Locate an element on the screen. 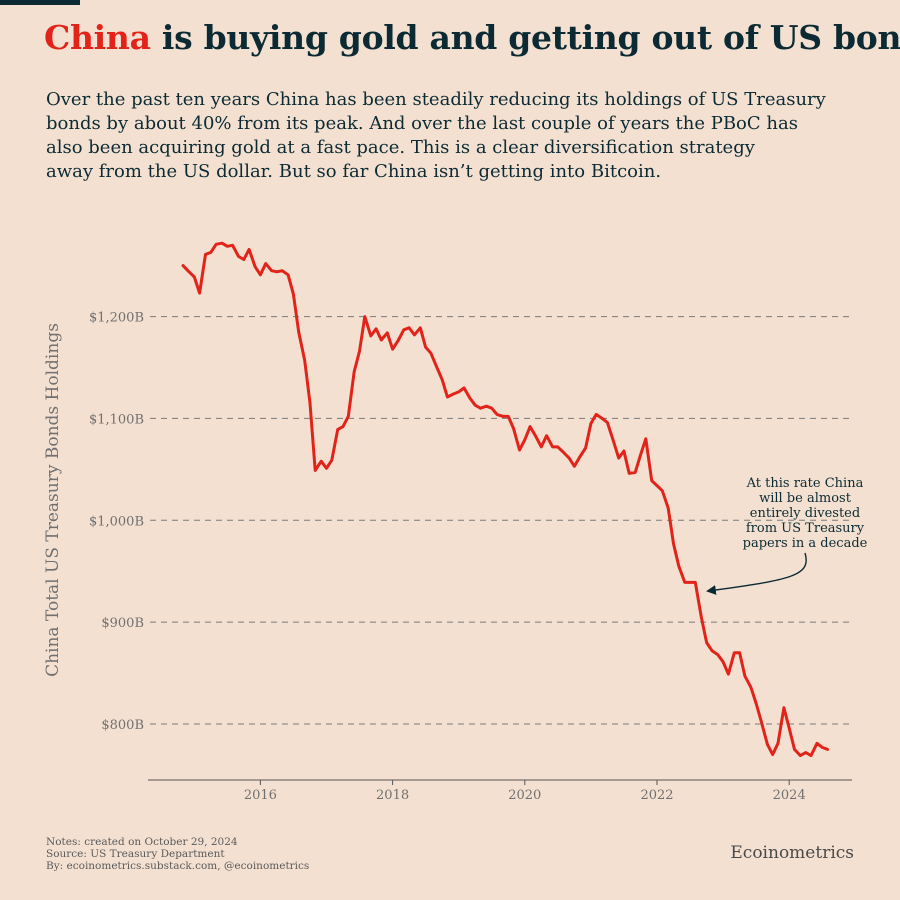 The height and width of the screenshot is (900, 900). y-axis-label: China Total US Treasury Bonds Holdings is located at coordinates (53, 500).